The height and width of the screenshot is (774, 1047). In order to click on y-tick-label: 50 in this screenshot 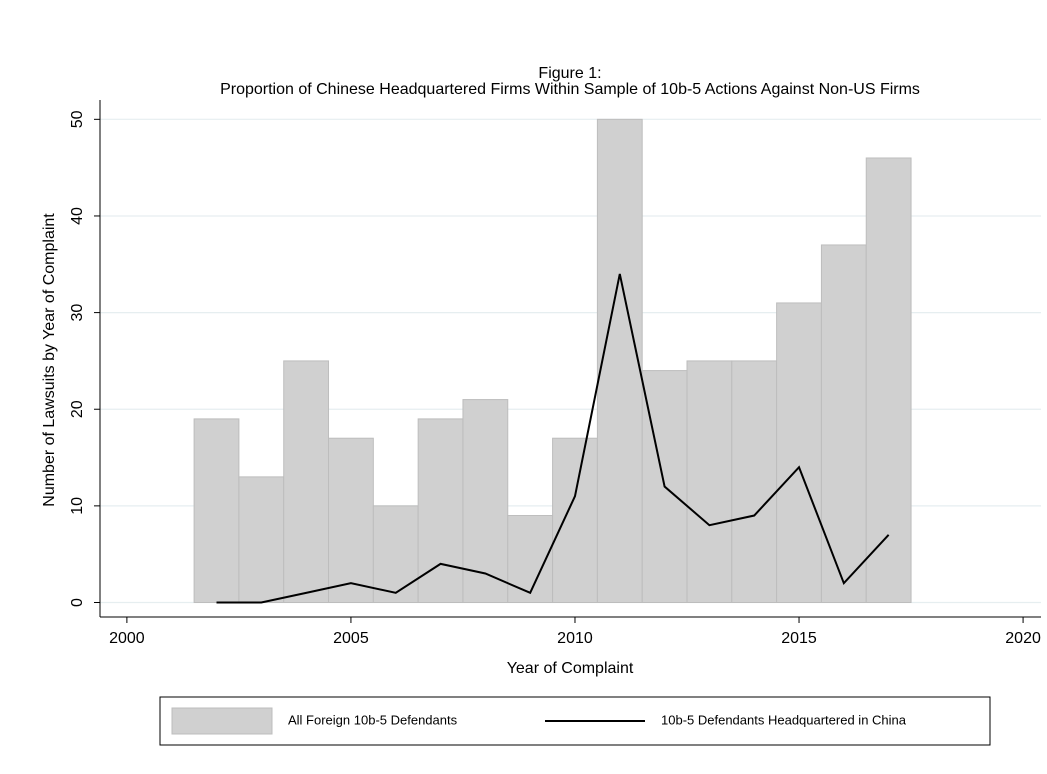, I will do `click(77, 119)`.